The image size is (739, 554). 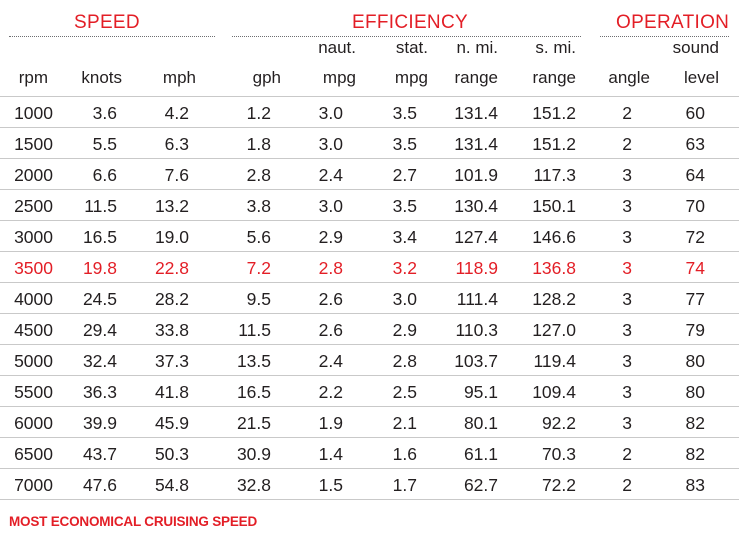 I want to click on column-header-top-naut-mpg: naut., so click(x=337, y=47).